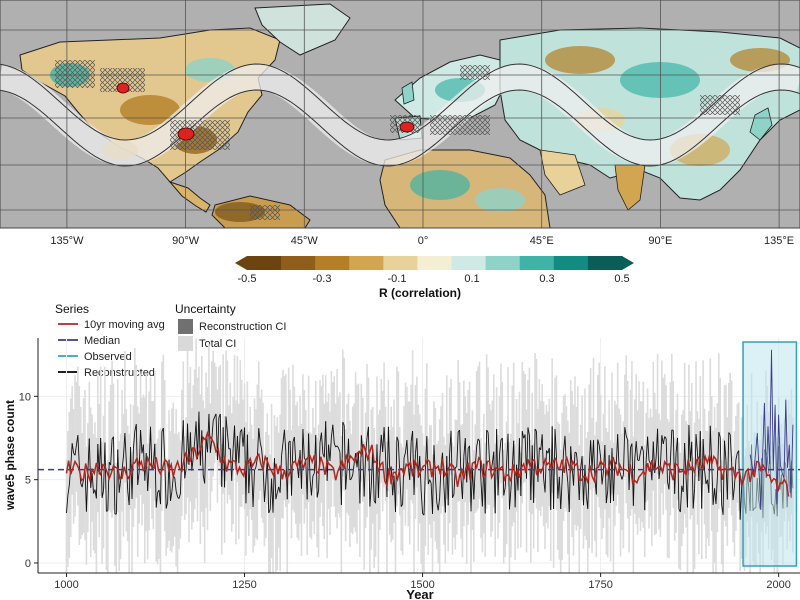 The image size is (800, 600). I want to click on legend-uncertainty-label: Total CI, so click(217, 344).